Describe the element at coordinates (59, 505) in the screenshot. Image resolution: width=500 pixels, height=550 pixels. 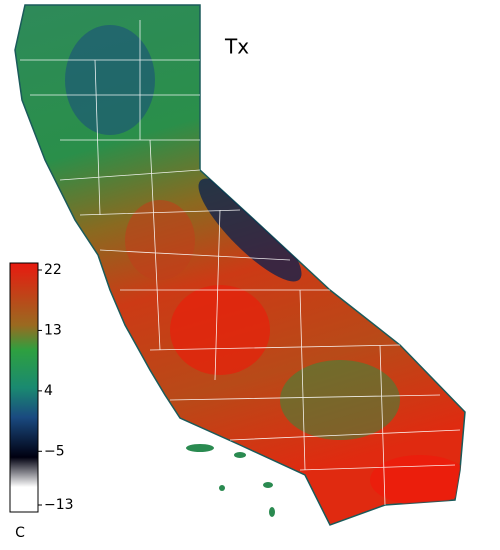
I see `colorbar-tick-label: −13` at that location.